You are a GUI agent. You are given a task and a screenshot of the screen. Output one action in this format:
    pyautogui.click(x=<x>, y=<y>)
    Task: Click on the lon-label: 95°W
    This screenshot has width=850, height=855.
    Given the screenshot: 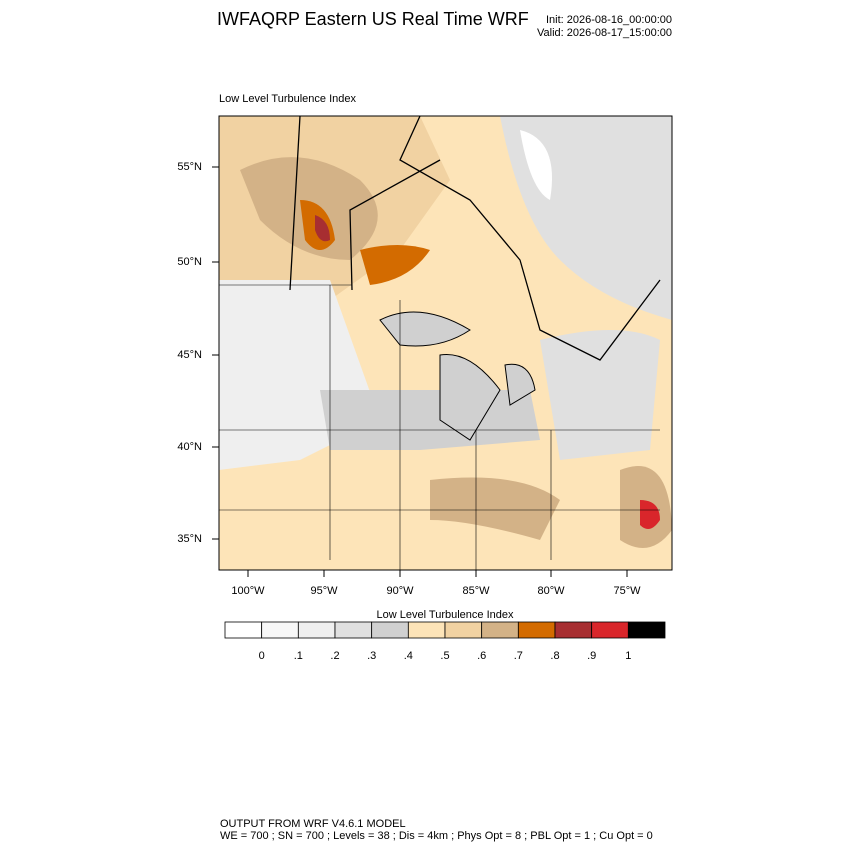 What is the action you would take?
    pyautogui.click(x=324, y=591)
    